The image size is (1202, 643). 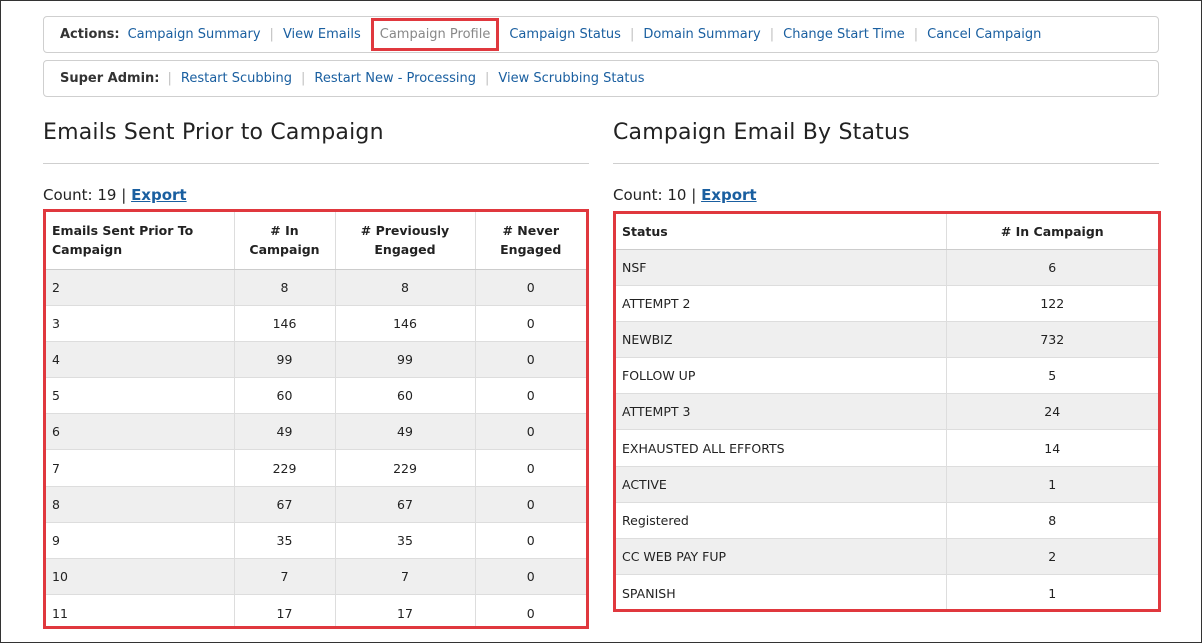 What do you see at coordinates (213, 132) in the screenshot?
I see `left-section-title: Emails Sent Prior to Campaign` at bounding box center [213, 132].